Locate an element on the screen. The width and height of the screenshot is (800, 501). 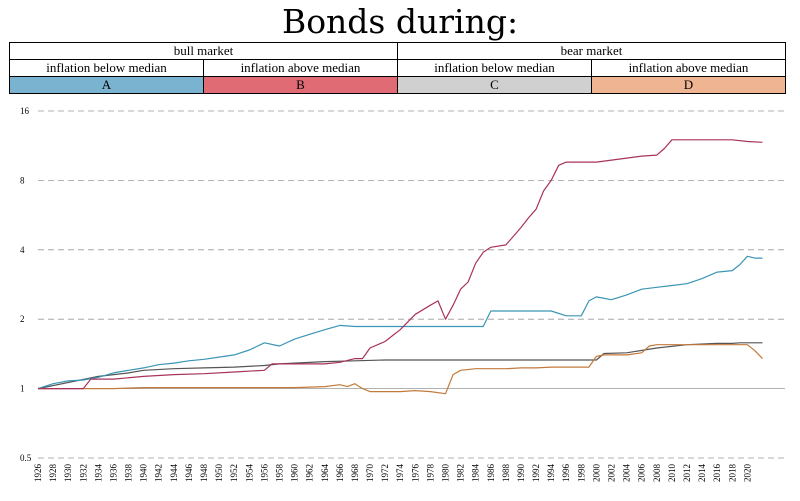
x-tick-label: 1948 is located at coordinates (204, 473).